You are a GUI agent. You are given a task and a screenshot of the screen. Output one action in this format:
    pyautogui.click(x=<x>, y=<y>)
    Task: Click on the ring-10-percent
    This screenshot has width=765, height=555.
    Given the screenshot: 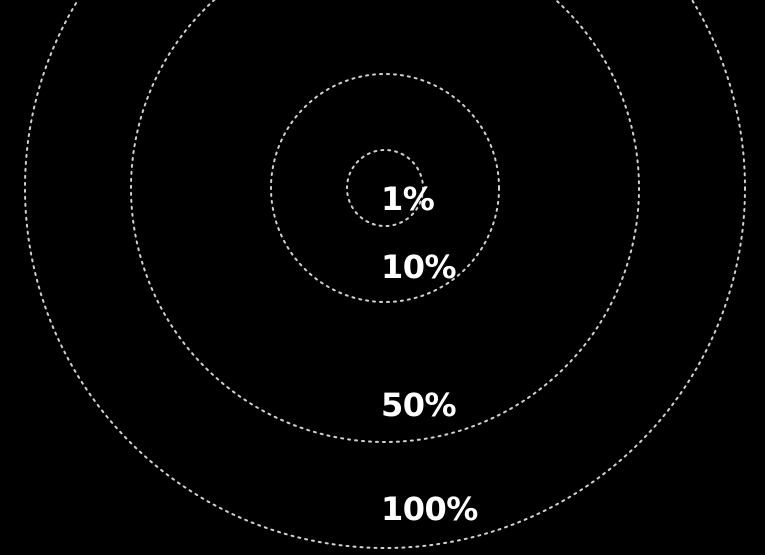 What is the action you would take?
    pyautogui.click(x=385, y=188)
    